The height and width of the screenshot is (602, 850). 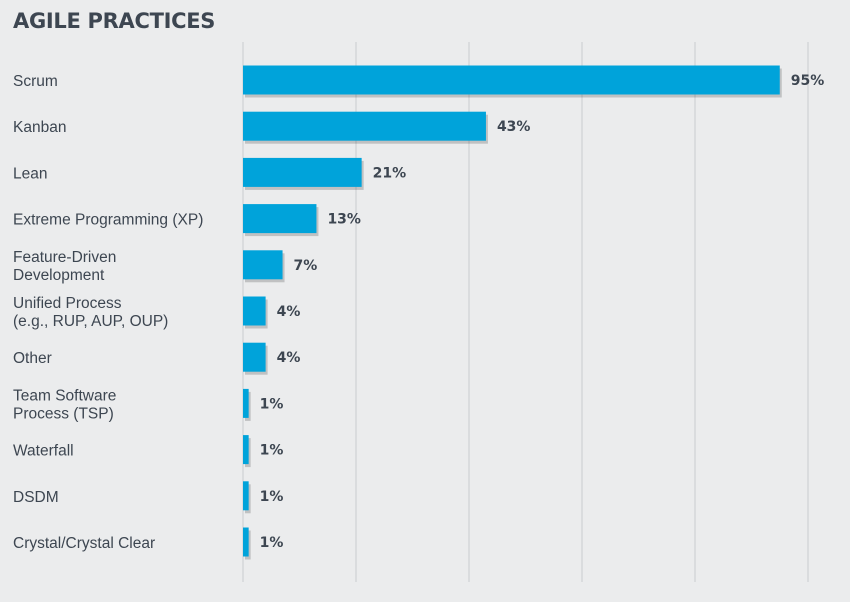 I want to click on category-label-line: Development, so click(x=59, y=275).